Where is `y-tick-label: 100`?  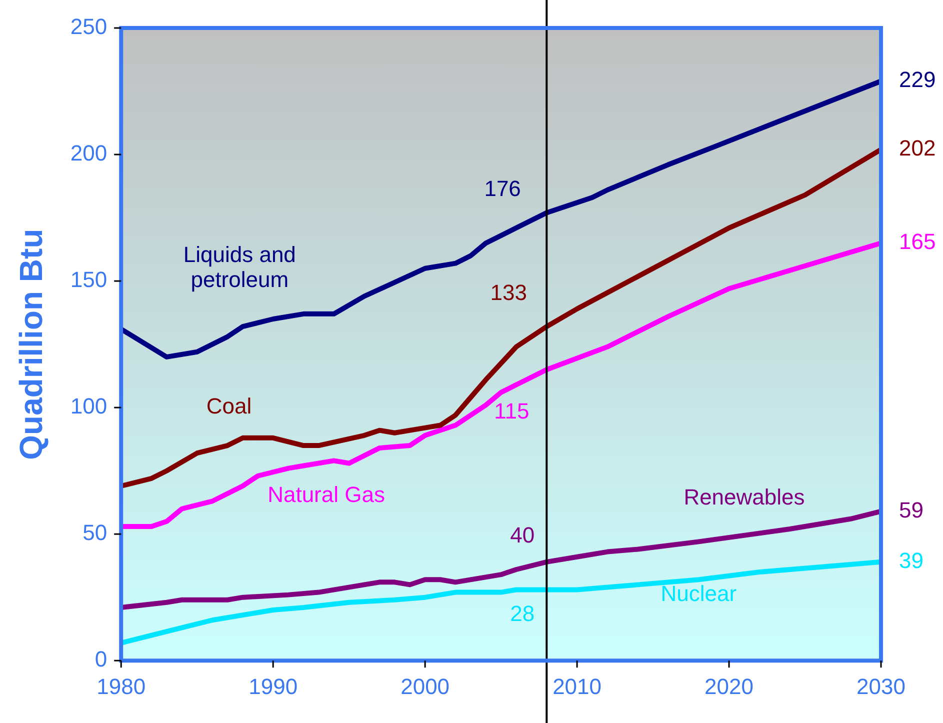
y-tick-label: 100 is located at coordinates (89, 406).